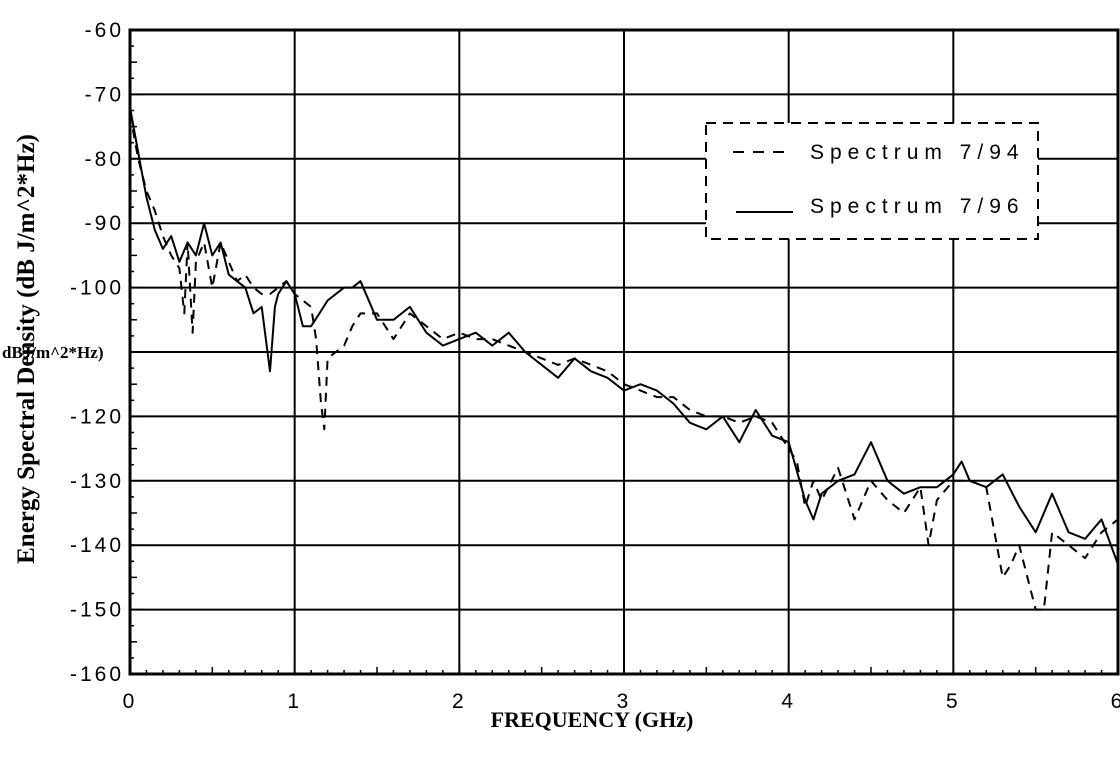 This screenshot has width=1120, height=763. I want to click on x-axis-title: FREQUENCY (GHz), so click(592, 719).